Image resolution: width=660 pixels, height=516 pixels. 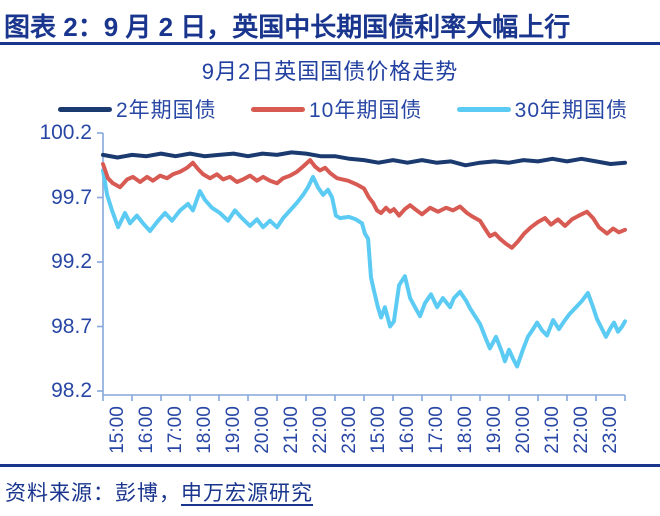 I want to click on y-axis-tick-label: 98.2, so click(x=71, y=390).